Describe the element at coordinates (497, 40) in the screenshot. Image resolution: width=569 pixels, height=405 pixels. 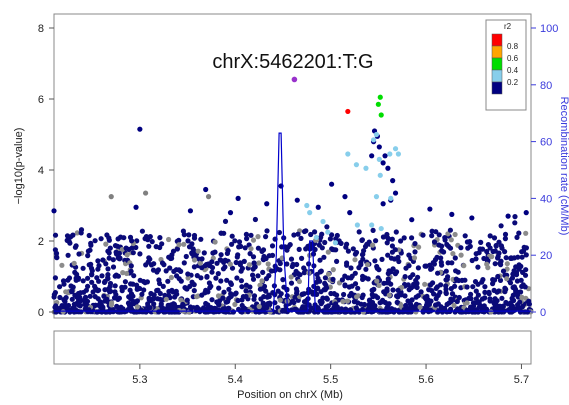
I see `legend-swatch` at that location.